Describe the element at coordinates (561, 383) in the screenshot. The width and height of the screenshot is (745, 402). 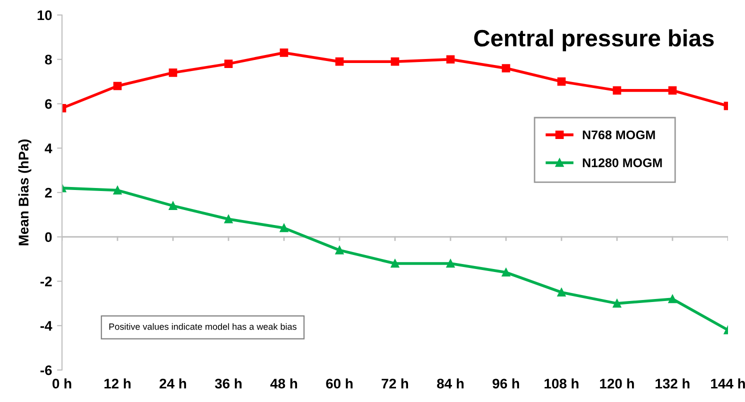
I see `x-tick-label: 108 h` at that location.